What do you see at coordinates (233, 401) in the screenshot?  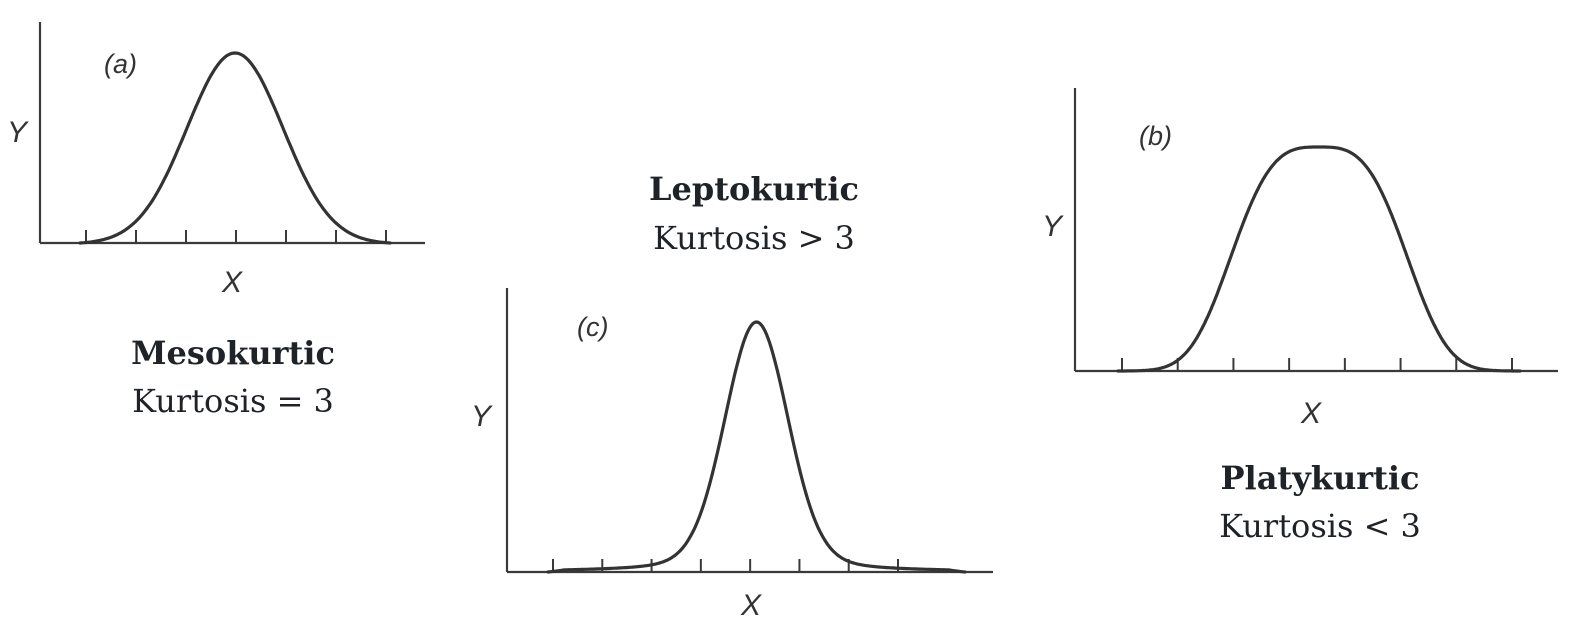 I see `mesokurtic-subtitle: Kurtosis = 3` at bounding box center [233, 401].